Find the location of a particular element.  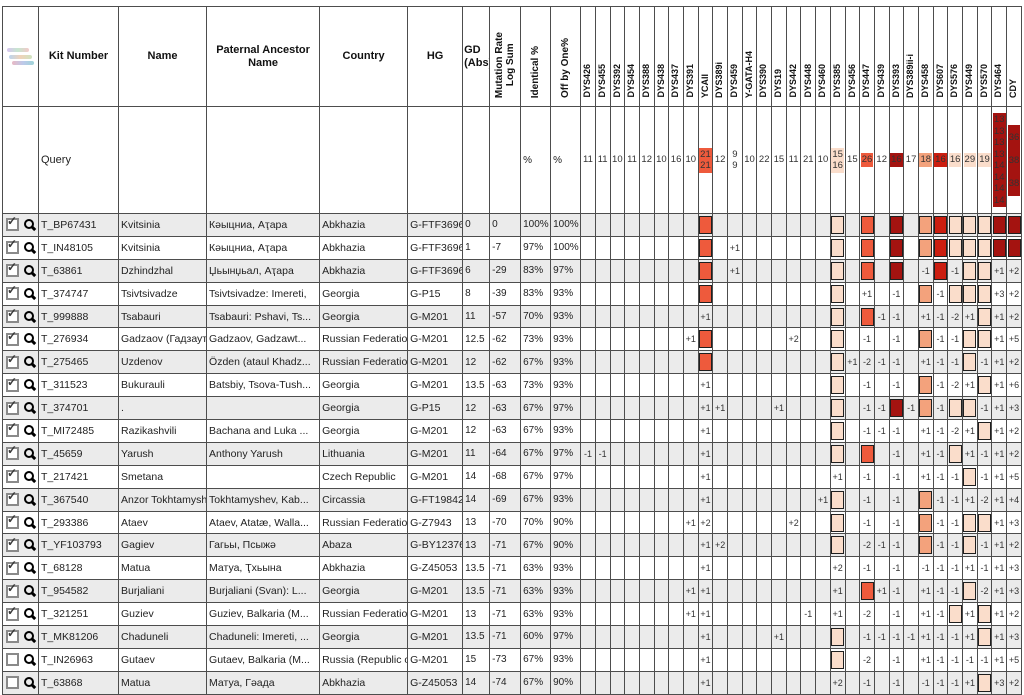

marker-cell-dys385 is located at coordinates (837, 247).